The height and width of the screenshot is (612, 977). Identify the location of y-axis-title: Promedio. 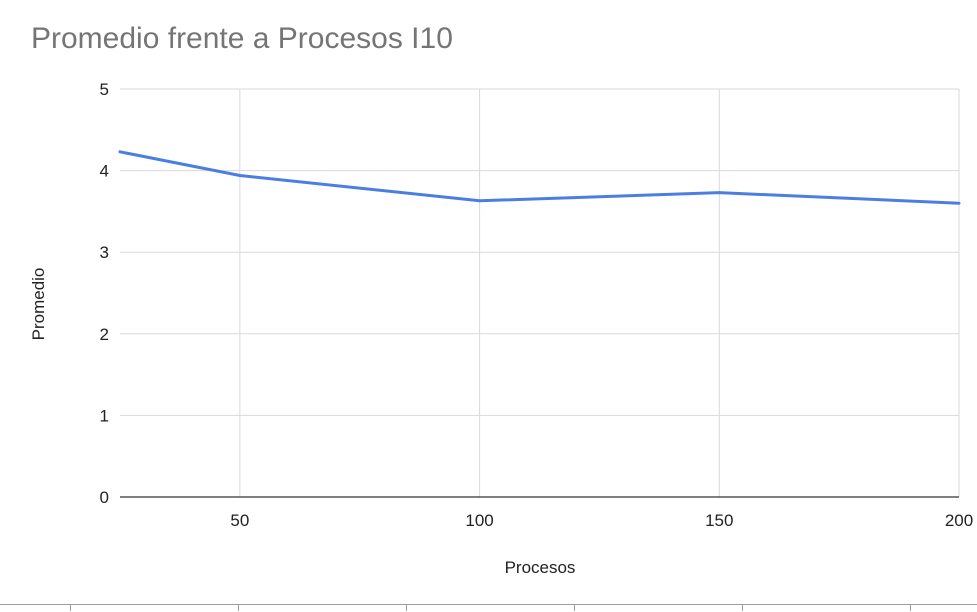
(38, 304).